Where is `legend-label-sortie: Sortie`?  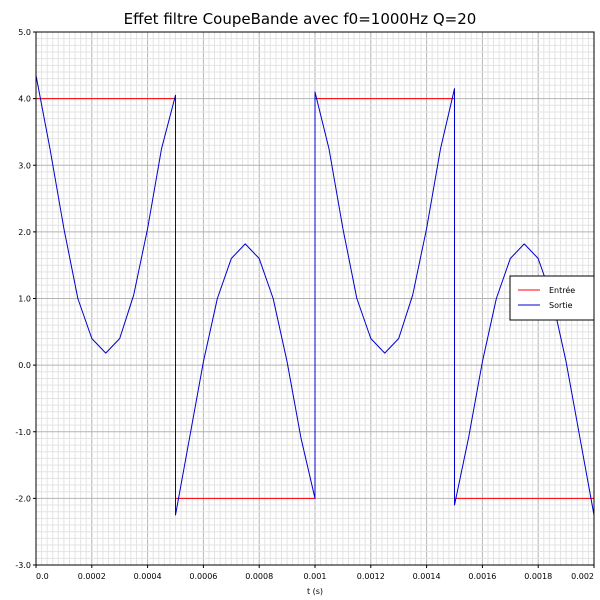 legend-label-sortie: Sortie is located at coordinates (561, 305).